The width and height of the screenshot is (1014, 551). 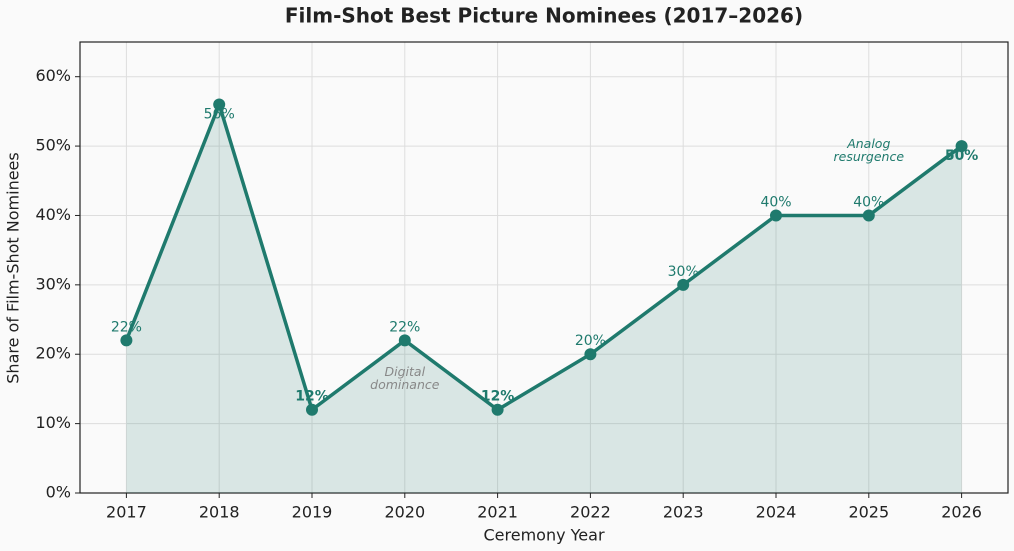 What do you see at coordinates (543, 535) in the screenshot?
I see `x-axis-label: Ceremony Year` at bounding box center [543, 535].